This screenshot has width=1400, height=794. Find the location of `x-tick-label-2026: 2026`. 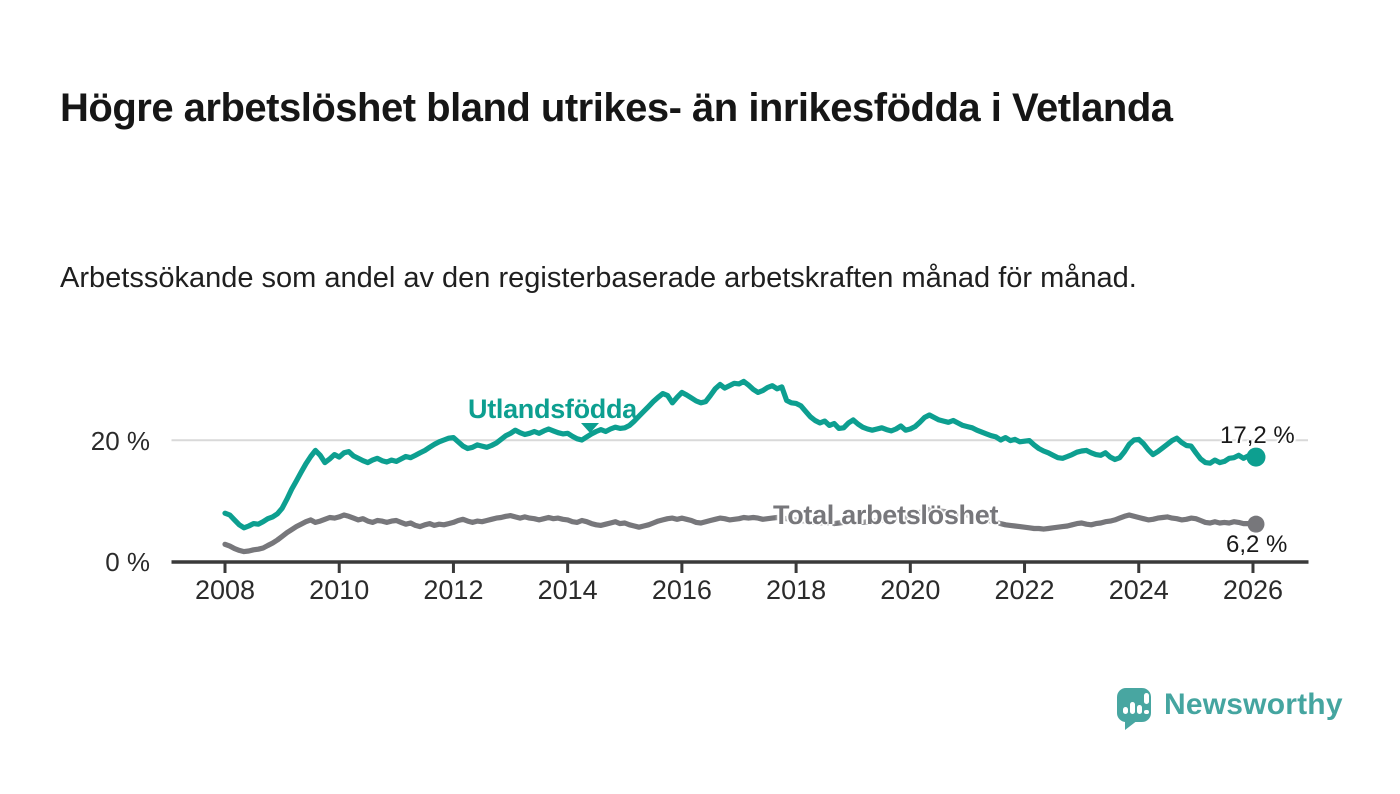

x-tick-label-2026: 2026 is located at coordinates (1252, 590).